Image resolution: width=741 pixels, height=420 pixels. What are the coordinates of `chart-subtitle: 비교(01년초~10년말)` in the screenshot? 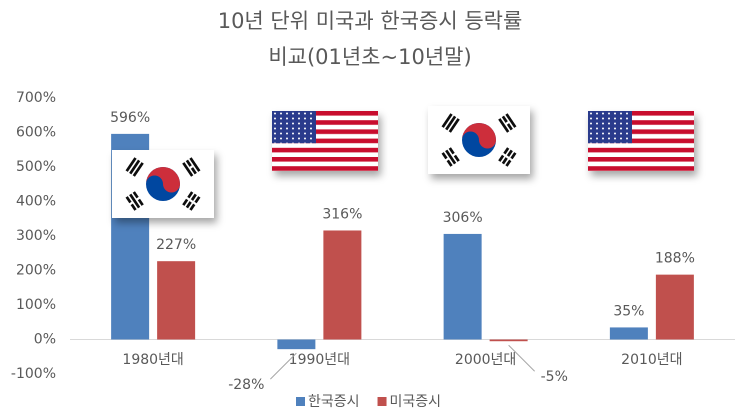 It's located at (369, 57).